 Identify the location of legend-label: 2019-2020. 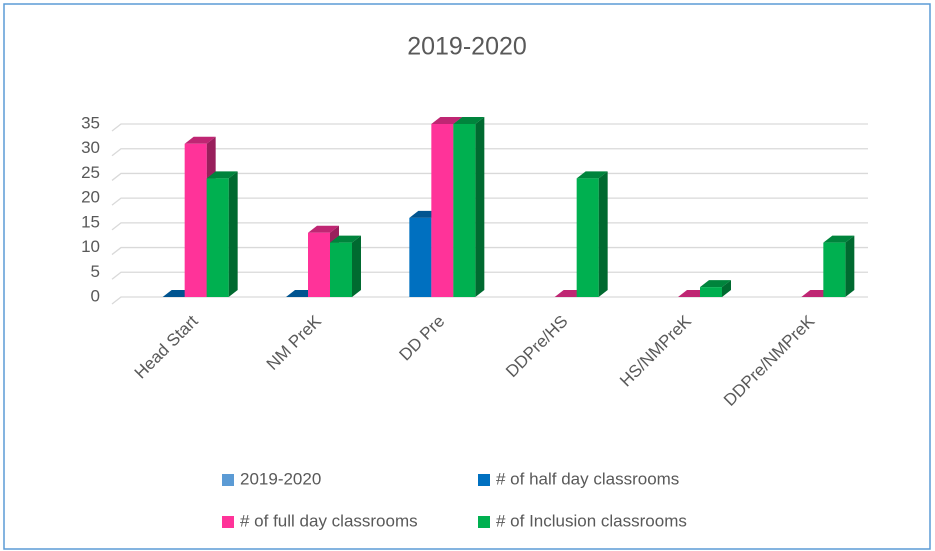
(280, 478).